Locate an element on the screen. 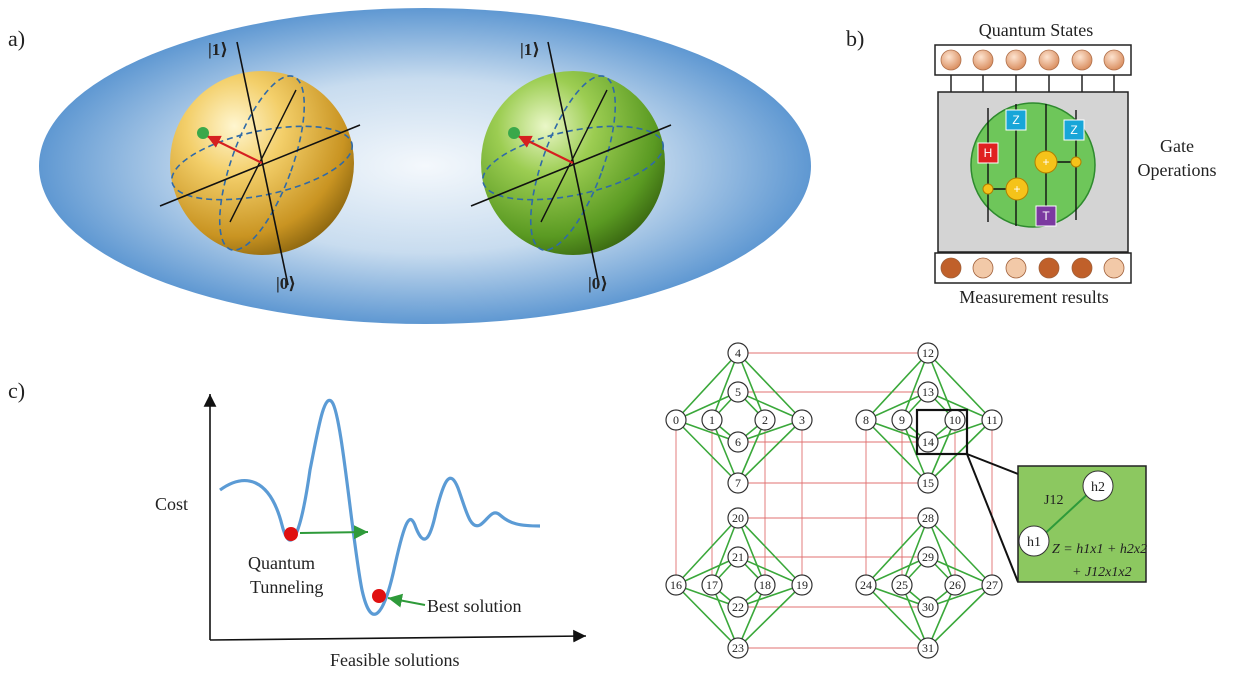 This screenshot has width=1234, height=679. h-gate: H is located at coordinates (988, 153).